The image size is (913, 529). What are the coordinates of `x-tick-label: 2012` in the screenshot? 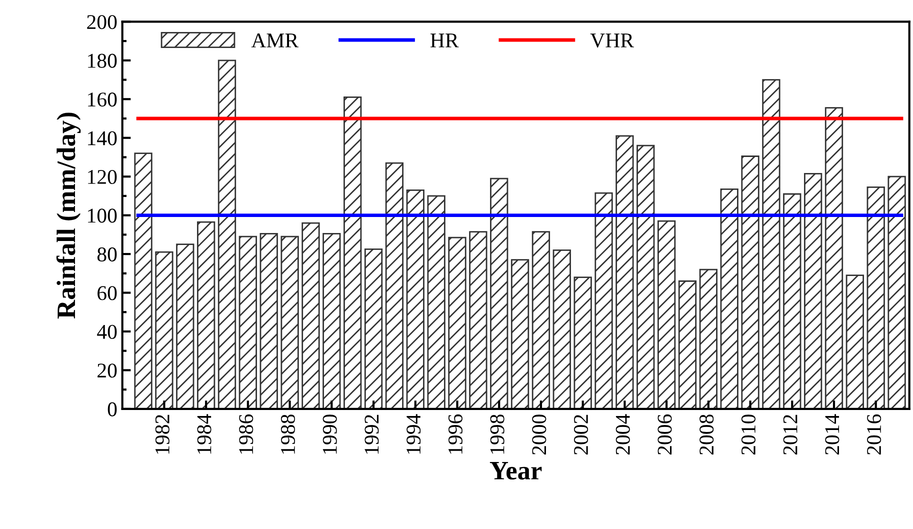 It's located at (790, 434).